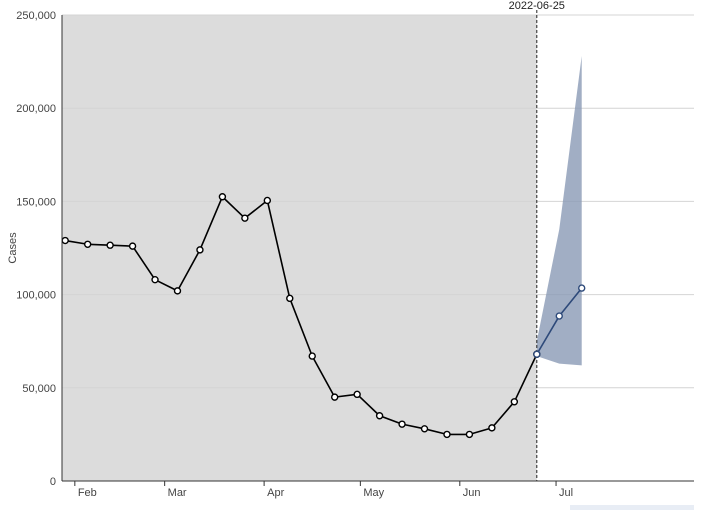 This screenshot has width=720, height=519. Describe the element at coordinates (373, 493) in the screenshot. I see `x-tick-label-3: May` at that location.